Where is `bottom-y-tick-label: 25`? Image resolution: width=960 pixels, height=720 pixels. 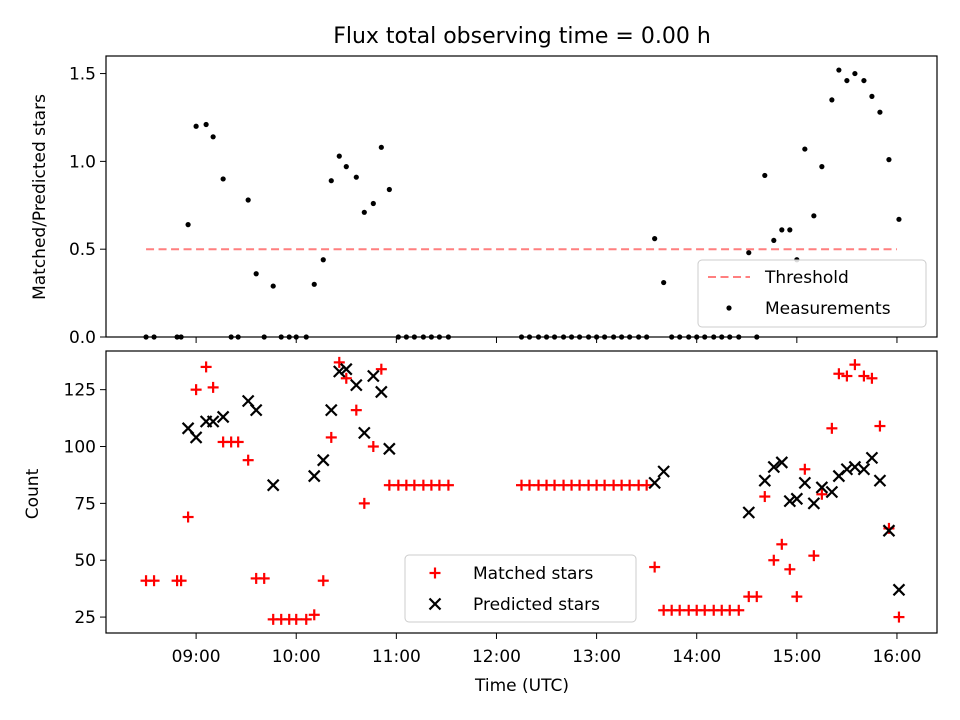
bottom-y-tick-label: 25 is located at coordinates (85, 618).